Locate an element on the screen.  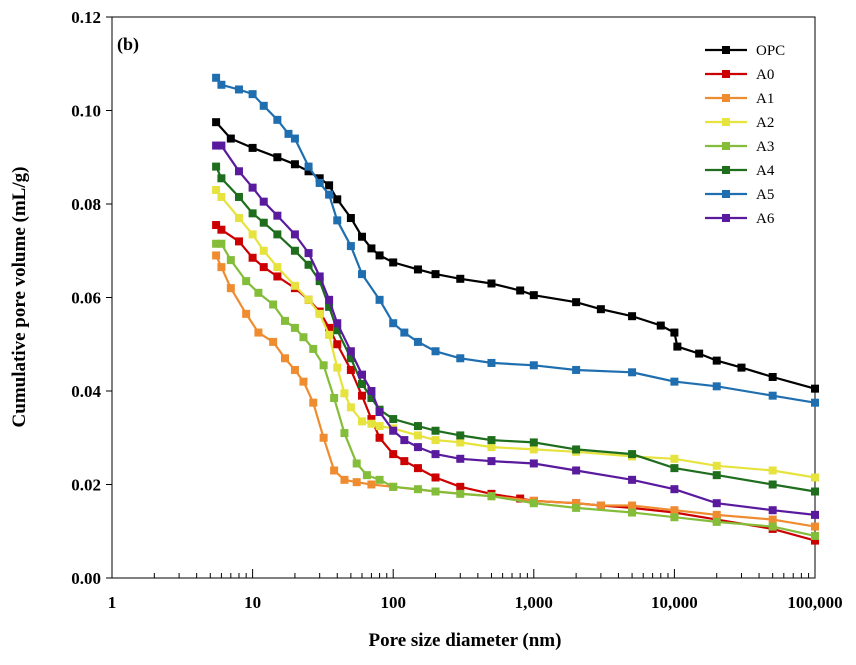
y-axis-title: Cumulative pore volume (mL/g) is located at coordinates (19, 297).